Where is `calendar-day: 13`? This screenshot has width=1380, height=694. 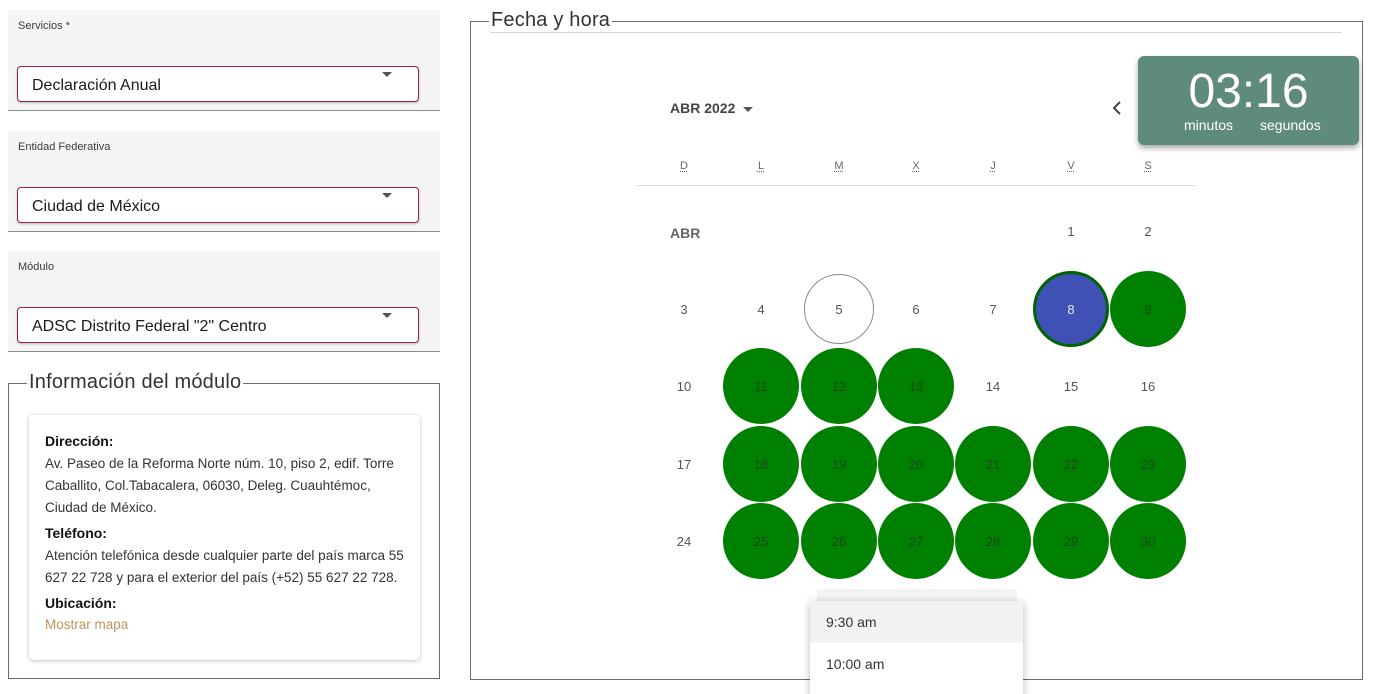
calendar-day: 13 is located at coordinates (916, 386).